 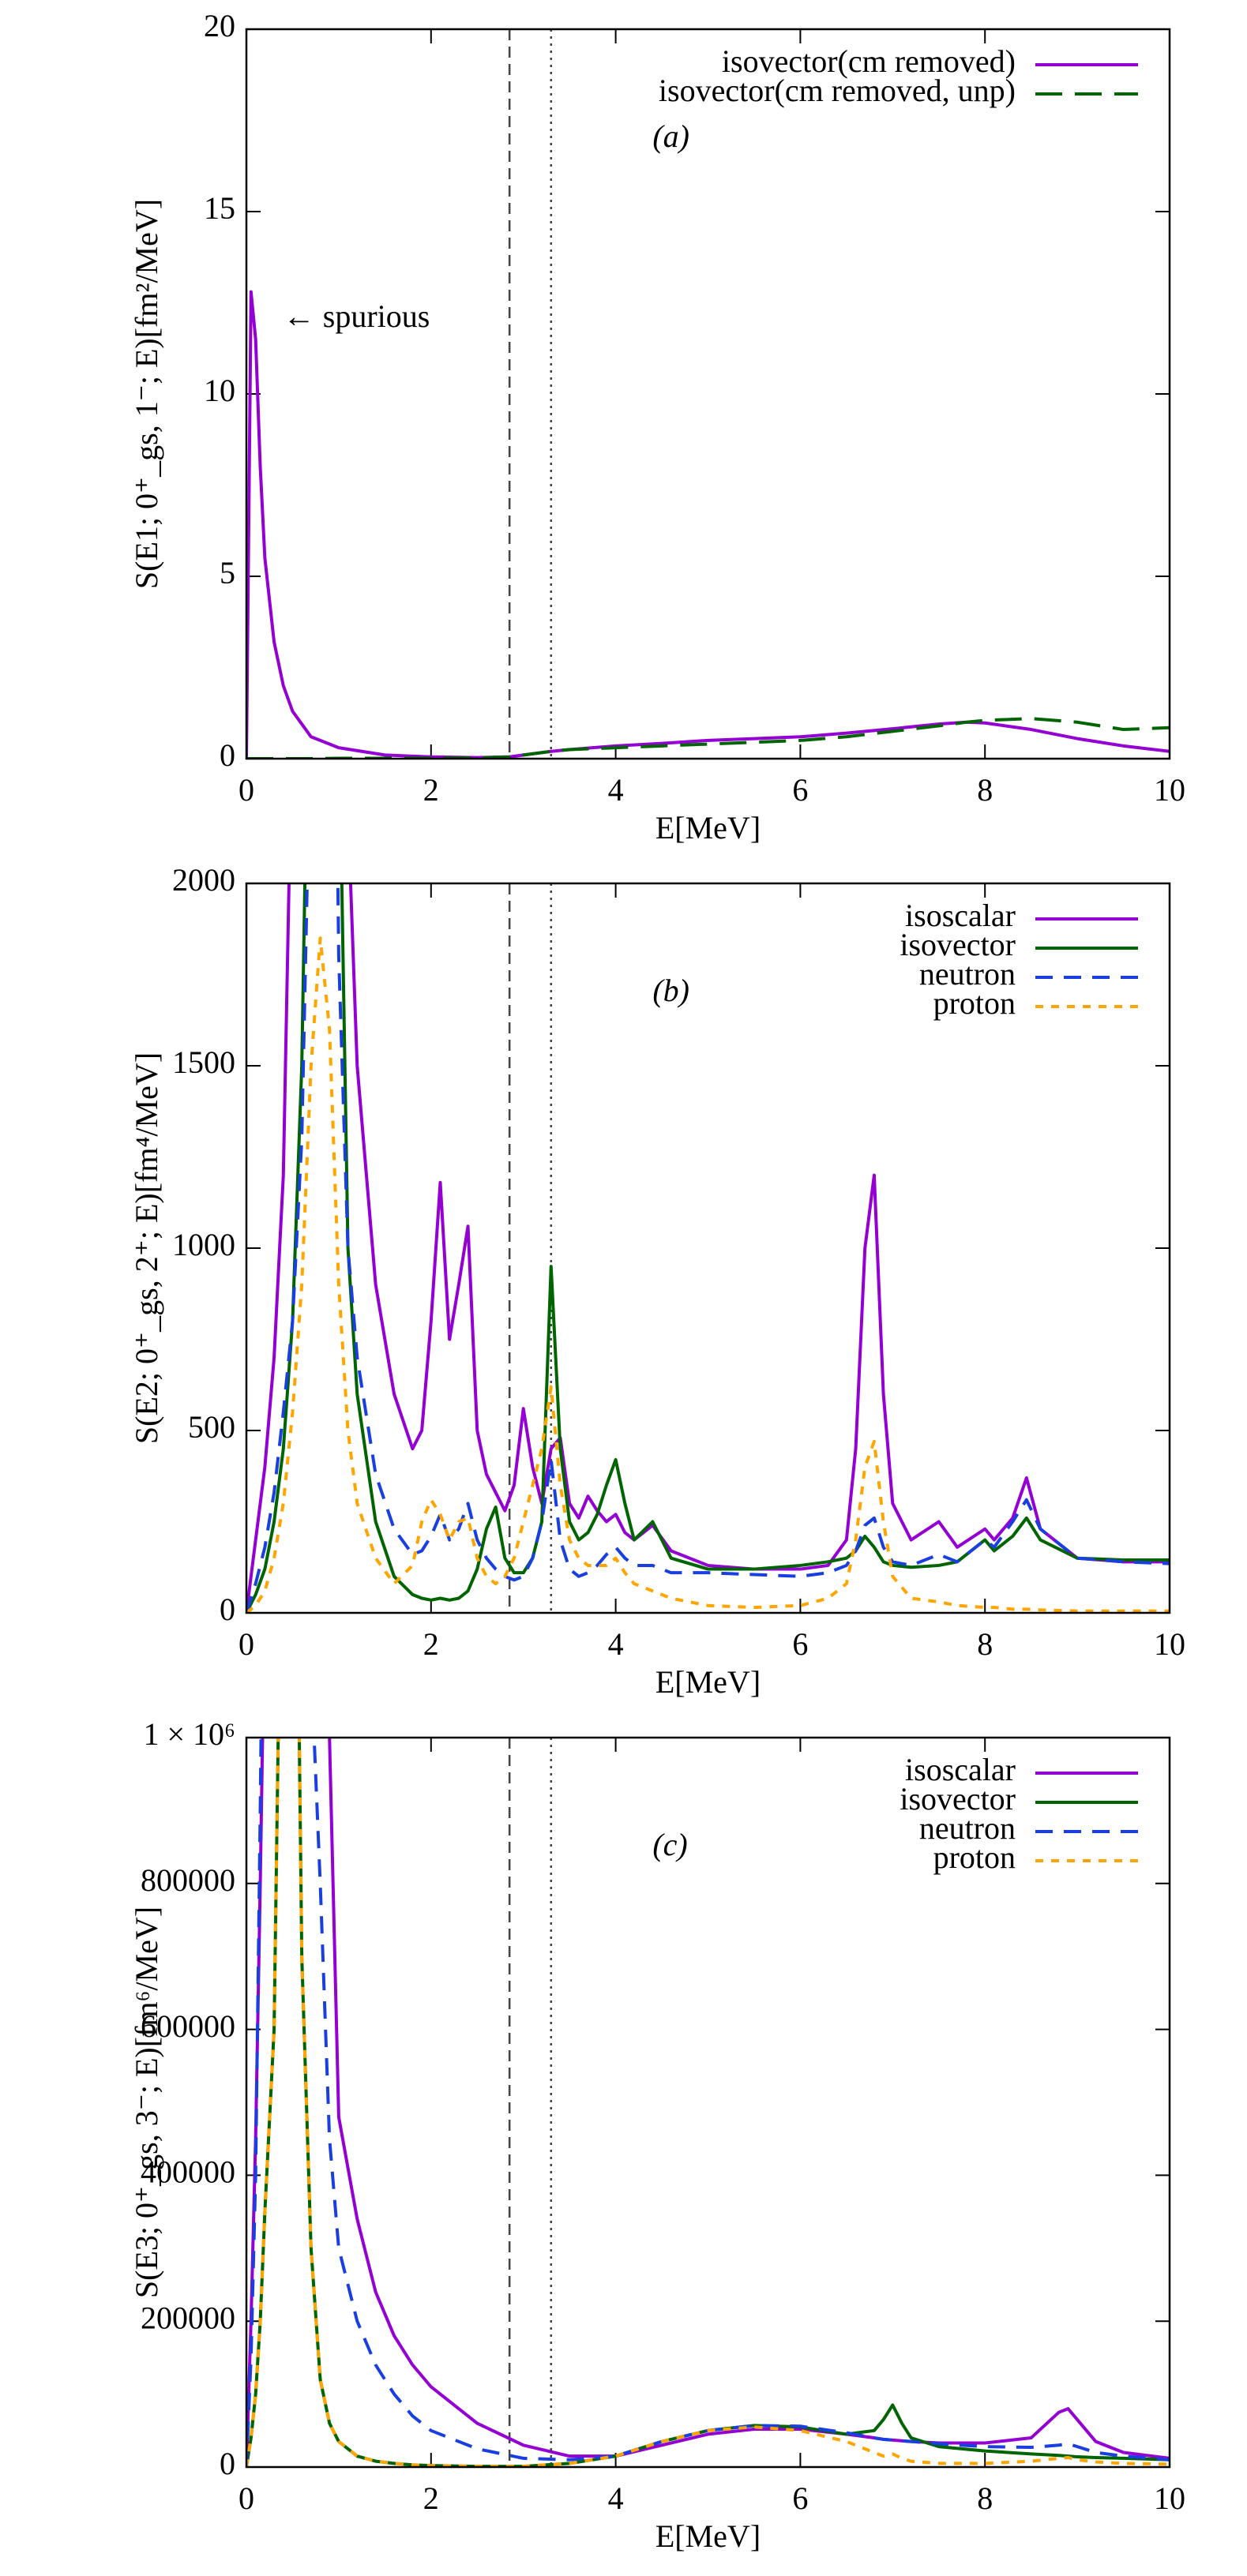 What do you see at coordinates (188, 2317) in the screenshot?
I see `y-tick-label: 200000` at bounding box center [188, 2317].